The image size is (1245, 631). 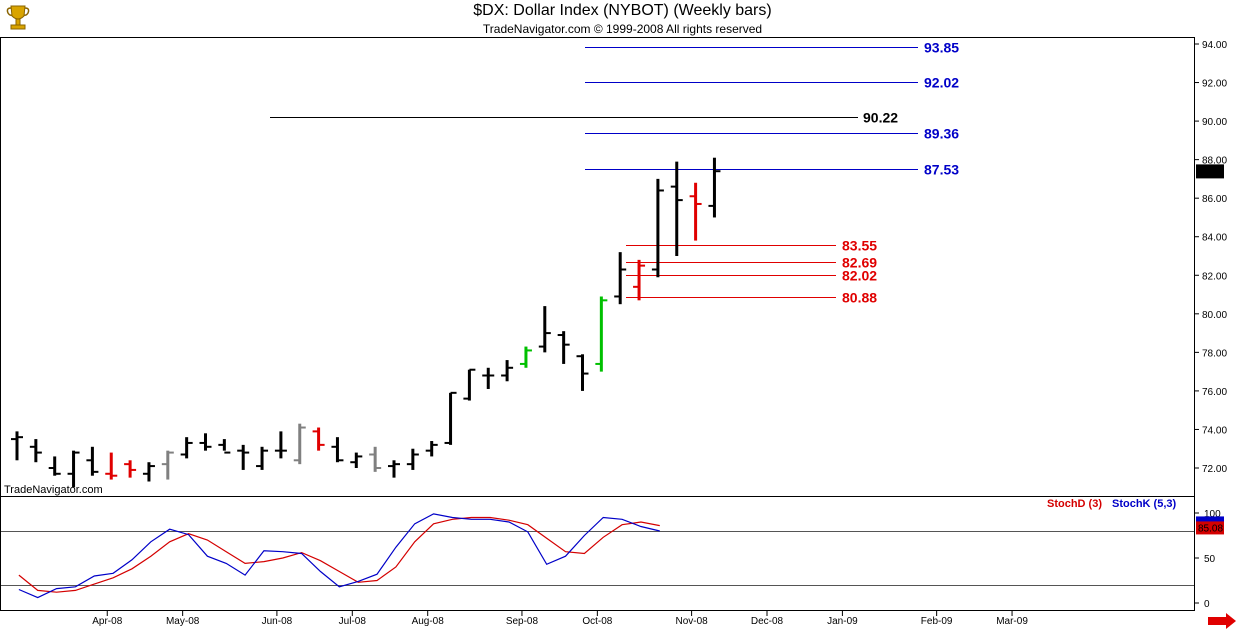 I want to click on price-tick-label: 92.00, so click(x=1214, y=84).